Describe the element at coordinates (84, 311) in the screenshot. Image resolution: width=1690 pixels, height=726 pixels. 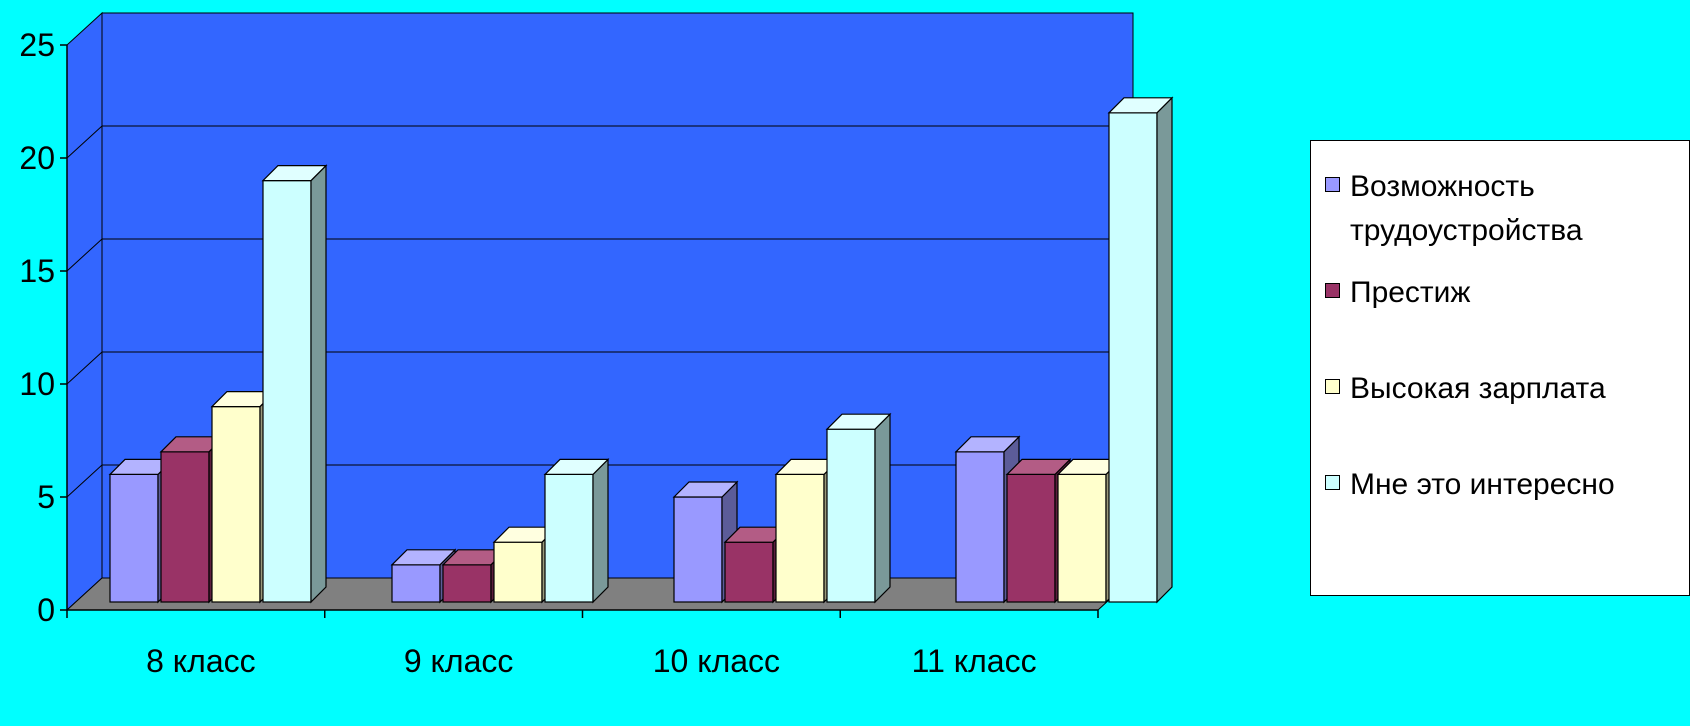
I see `side-wall` at that location.